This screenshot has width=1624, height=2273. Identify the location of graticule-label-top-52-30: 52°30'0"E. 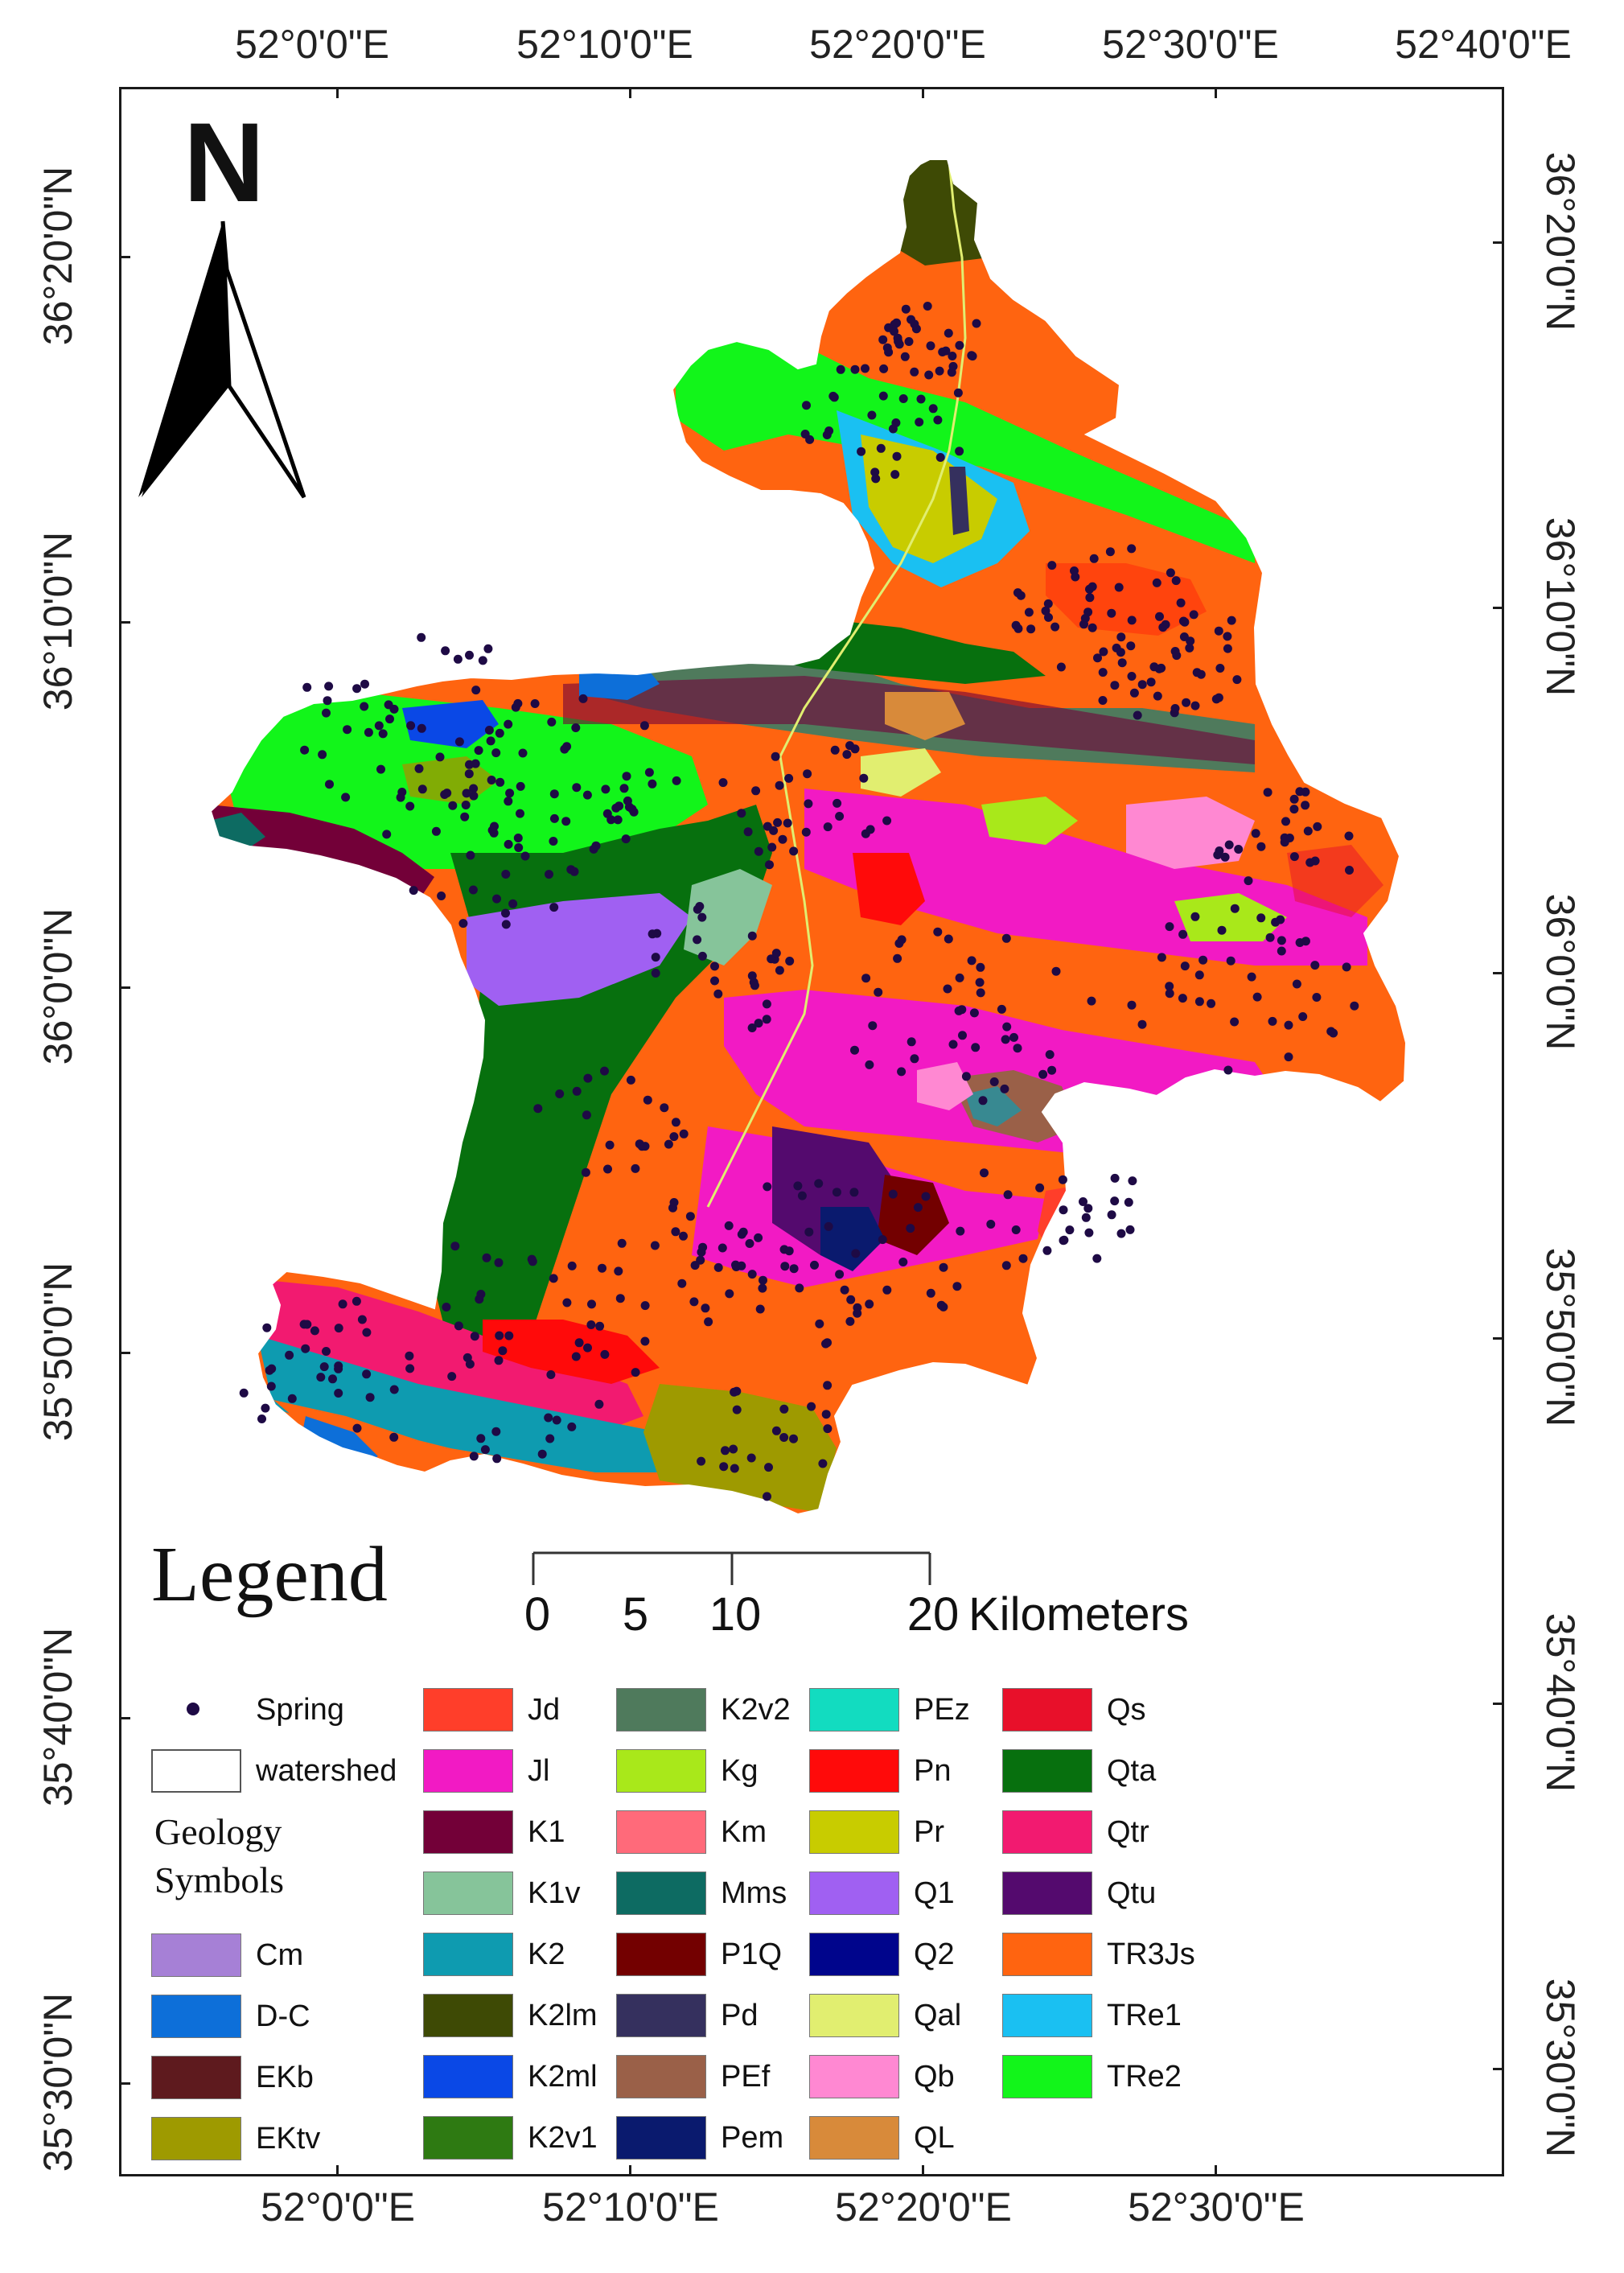
(1190, 44).